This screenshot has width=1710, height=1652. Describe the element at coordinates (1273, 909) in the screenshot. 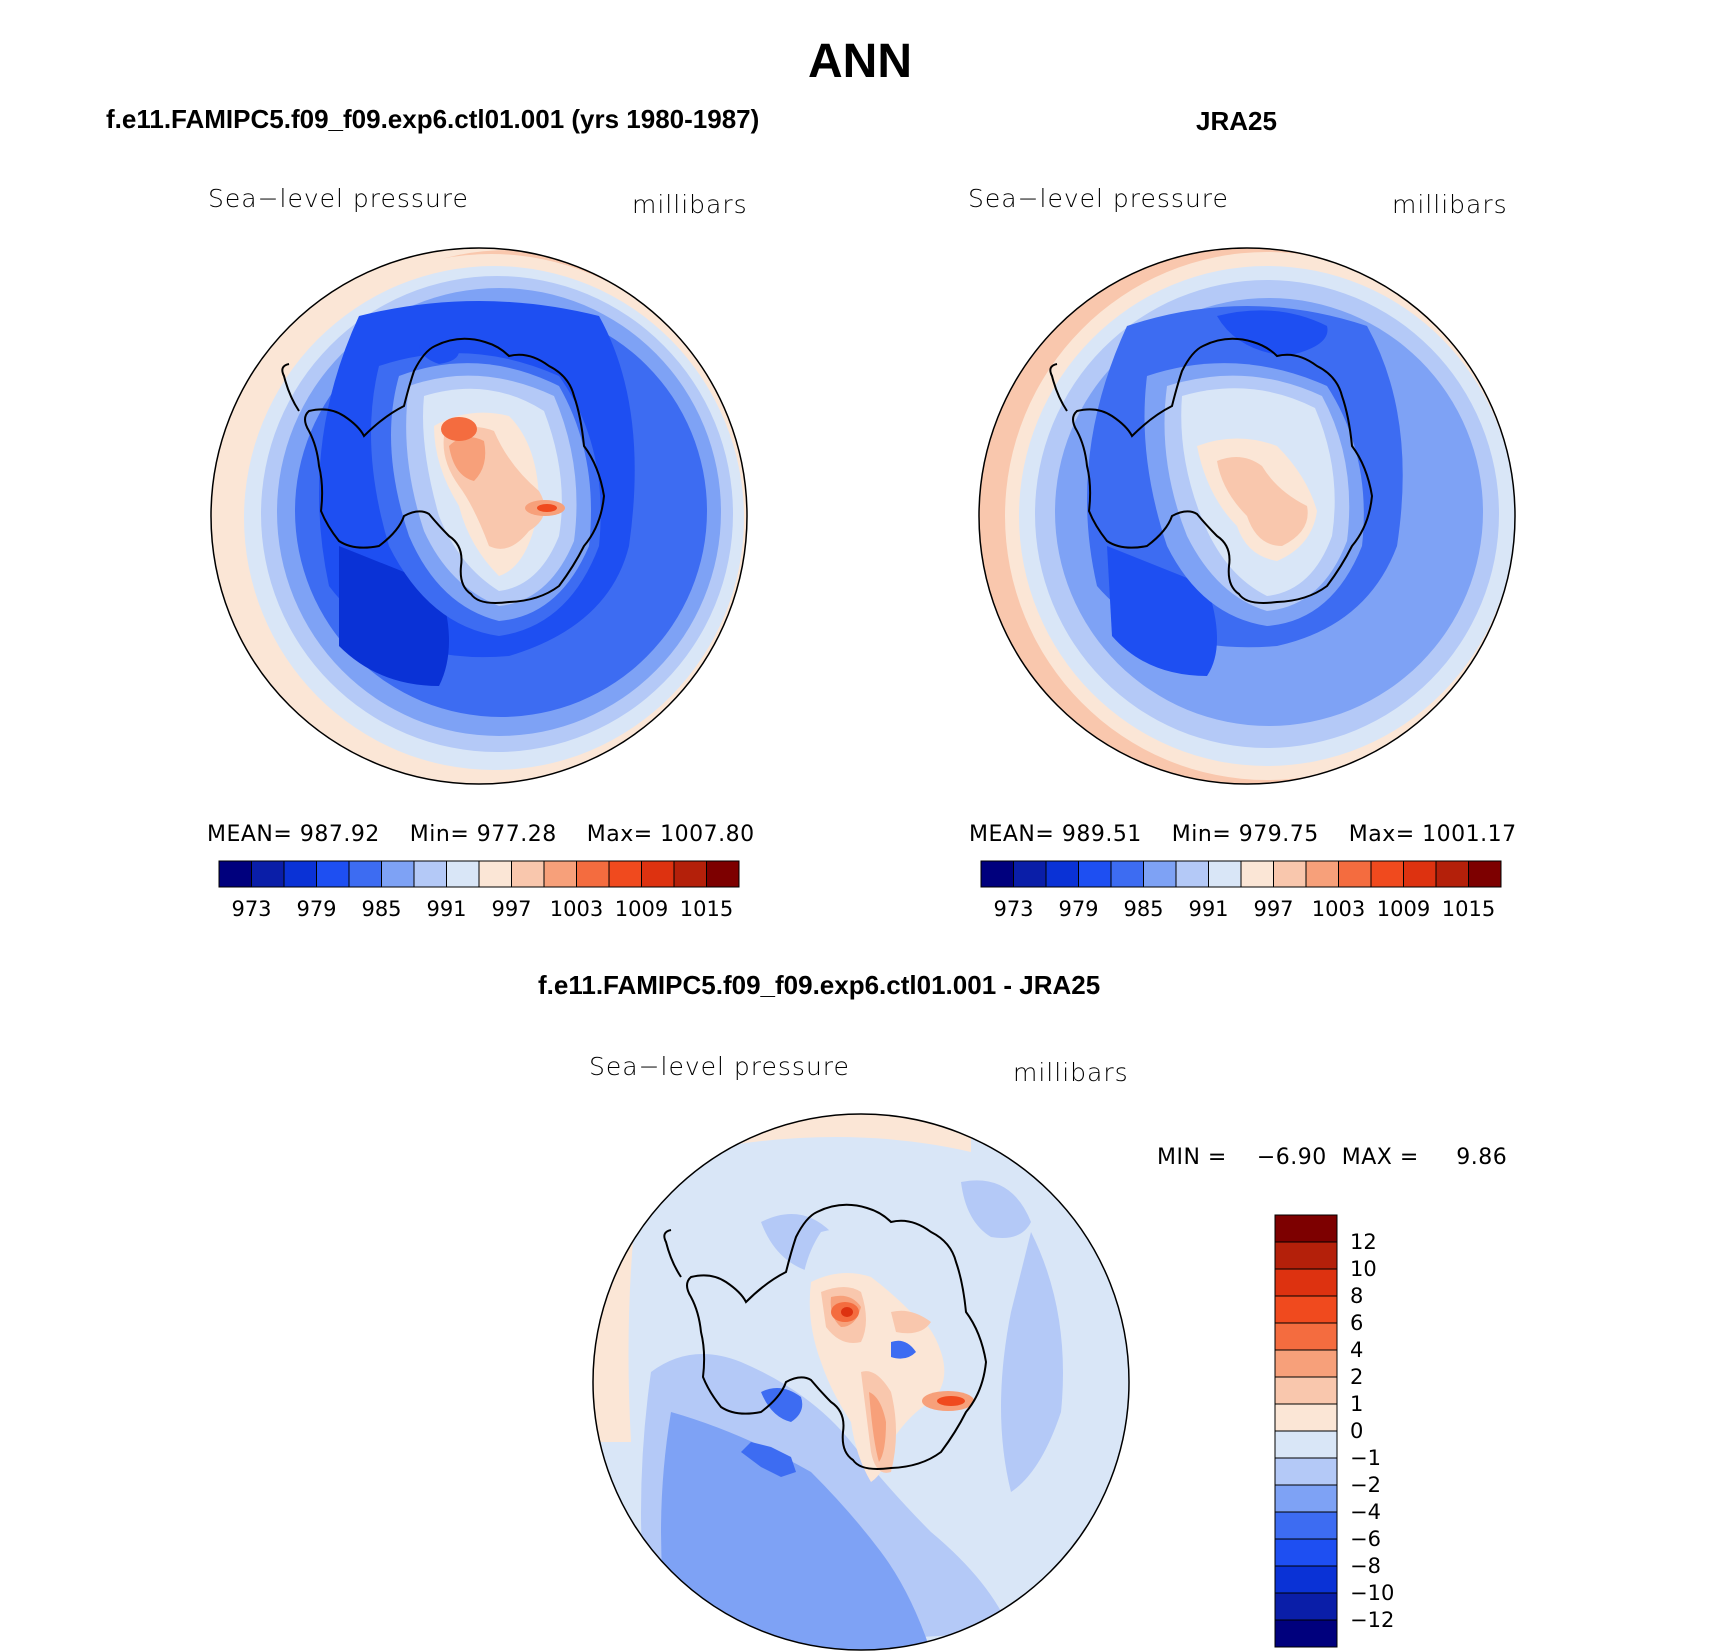

I see `colorbar-tick-label: 997` at that location.